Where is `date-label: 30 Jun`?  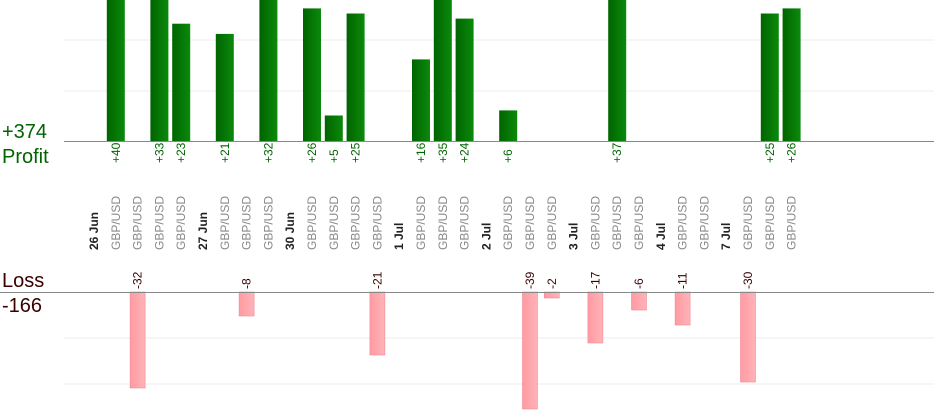 date-label: 30 Jun is located at coordinates (290, 231).